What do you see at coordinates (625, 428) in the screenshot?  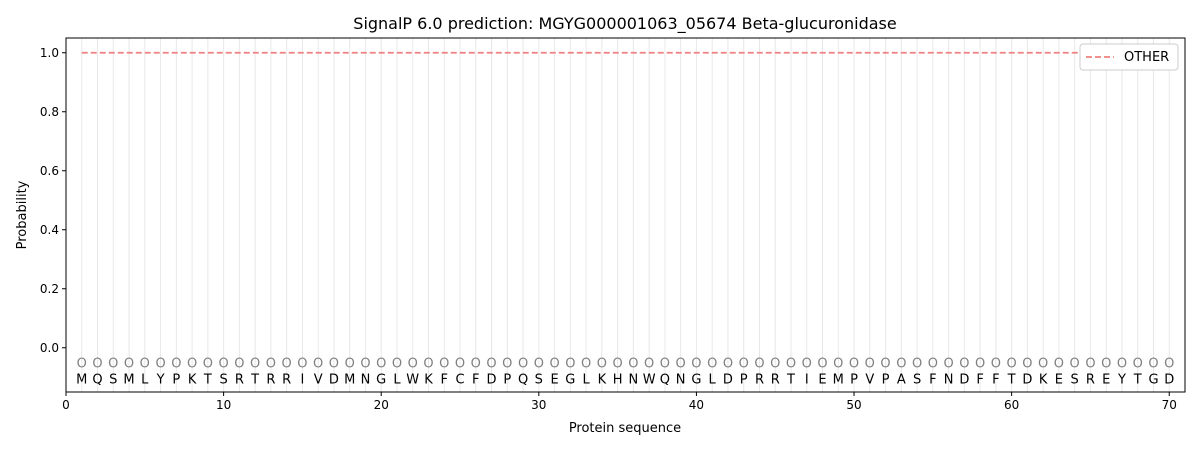 I see `x-axis-label: Protein sequence` at bounding box center [625, 428].